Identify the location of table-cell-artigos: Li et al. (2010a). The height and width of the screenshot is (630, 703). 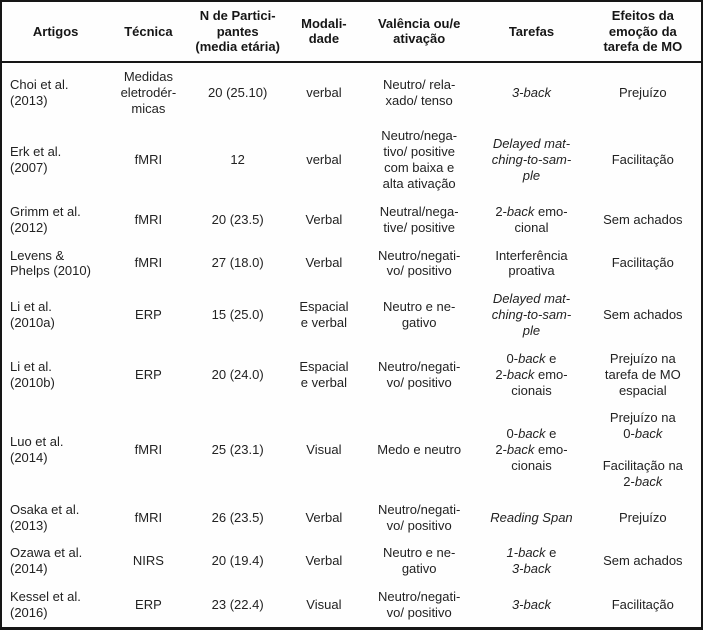
(32, 315).